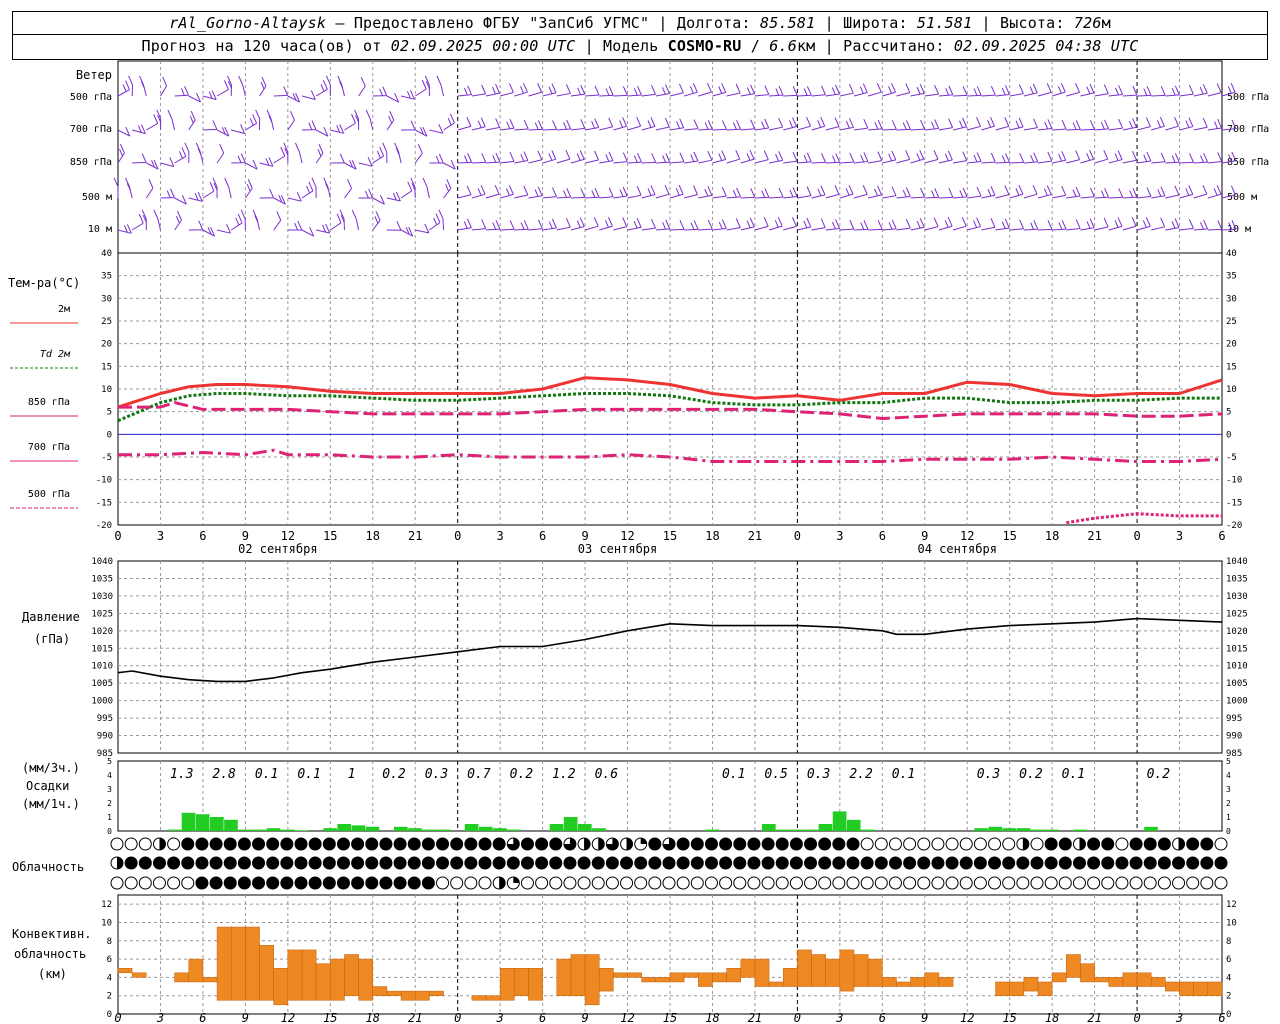 The image size is (1280, 1024). I want to click on wind-level-label-left: 500 м, so click(97, 197).